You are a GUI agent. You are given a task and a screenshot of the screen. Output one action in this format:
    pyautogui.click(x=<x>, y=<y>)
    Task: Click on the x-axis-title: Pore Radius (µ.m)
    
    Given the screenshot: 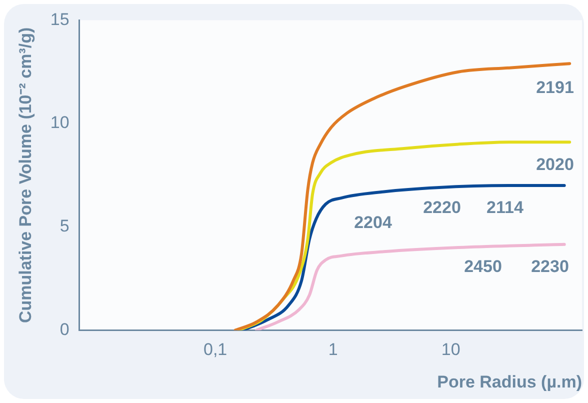 What is the action you would take?
    pyautogui.click(x=509, y=382)
    